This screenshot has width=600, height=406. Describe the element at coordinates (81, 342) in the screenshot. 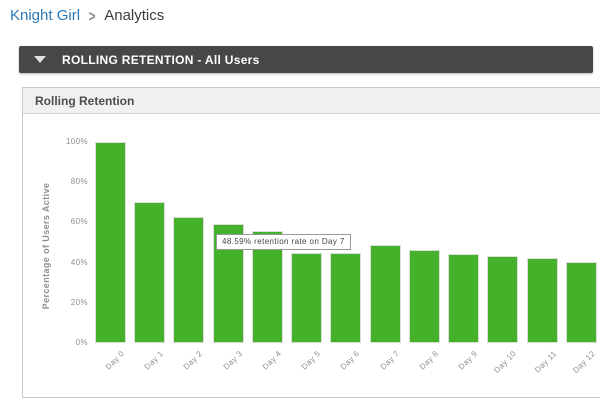

I see `y-tick-label: 0%` at that location.